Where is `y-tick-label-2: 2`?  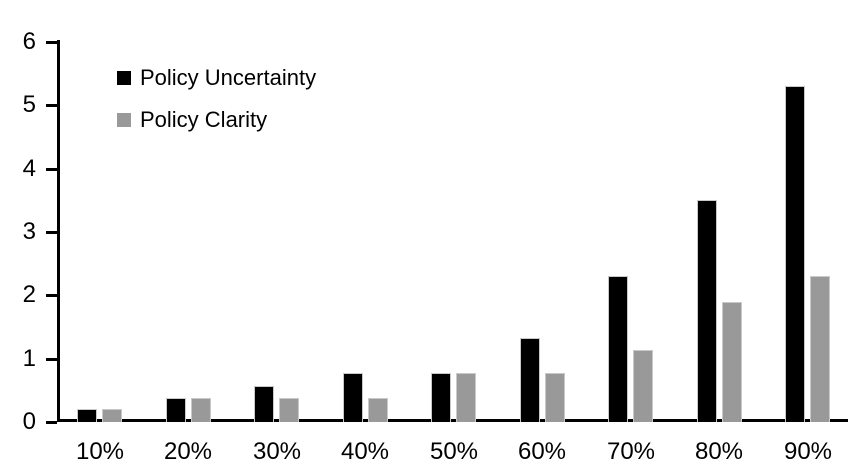
y-tick-label-2: 2 is located at coordinates (29, 294).